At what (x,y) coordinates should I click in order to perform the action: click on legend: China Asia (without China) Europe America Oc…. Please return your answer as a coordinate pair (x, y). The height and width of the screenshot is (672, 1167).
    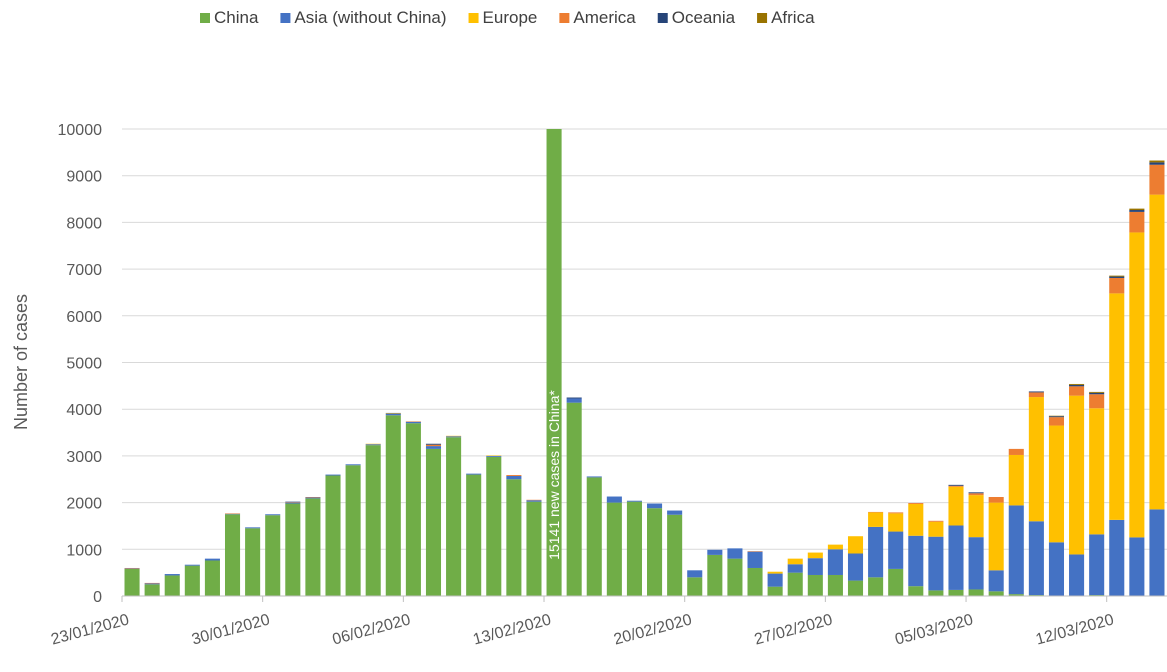
    Looking at the image, I should click on (507, 17).